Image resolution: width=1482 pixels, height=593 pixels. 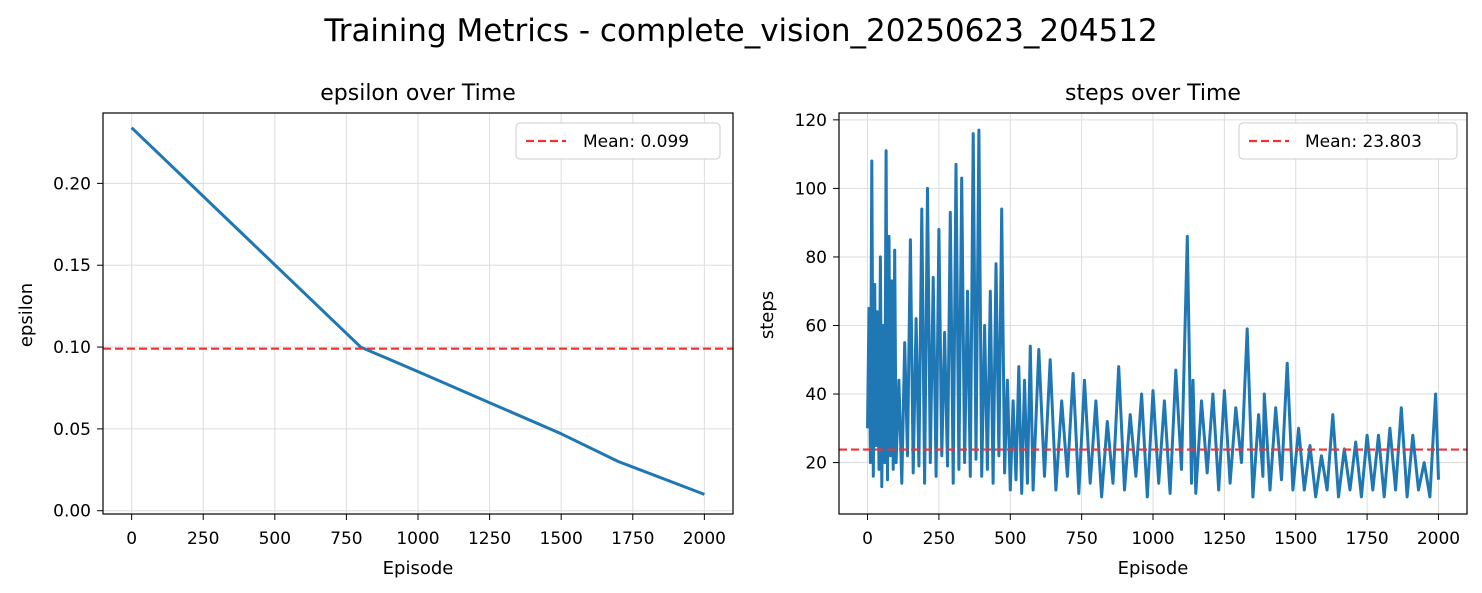 What do you see at coordinates (72, 266) in the screenshot?
I see `y-tick-label: 0.15` at bounding box center [72, 266].